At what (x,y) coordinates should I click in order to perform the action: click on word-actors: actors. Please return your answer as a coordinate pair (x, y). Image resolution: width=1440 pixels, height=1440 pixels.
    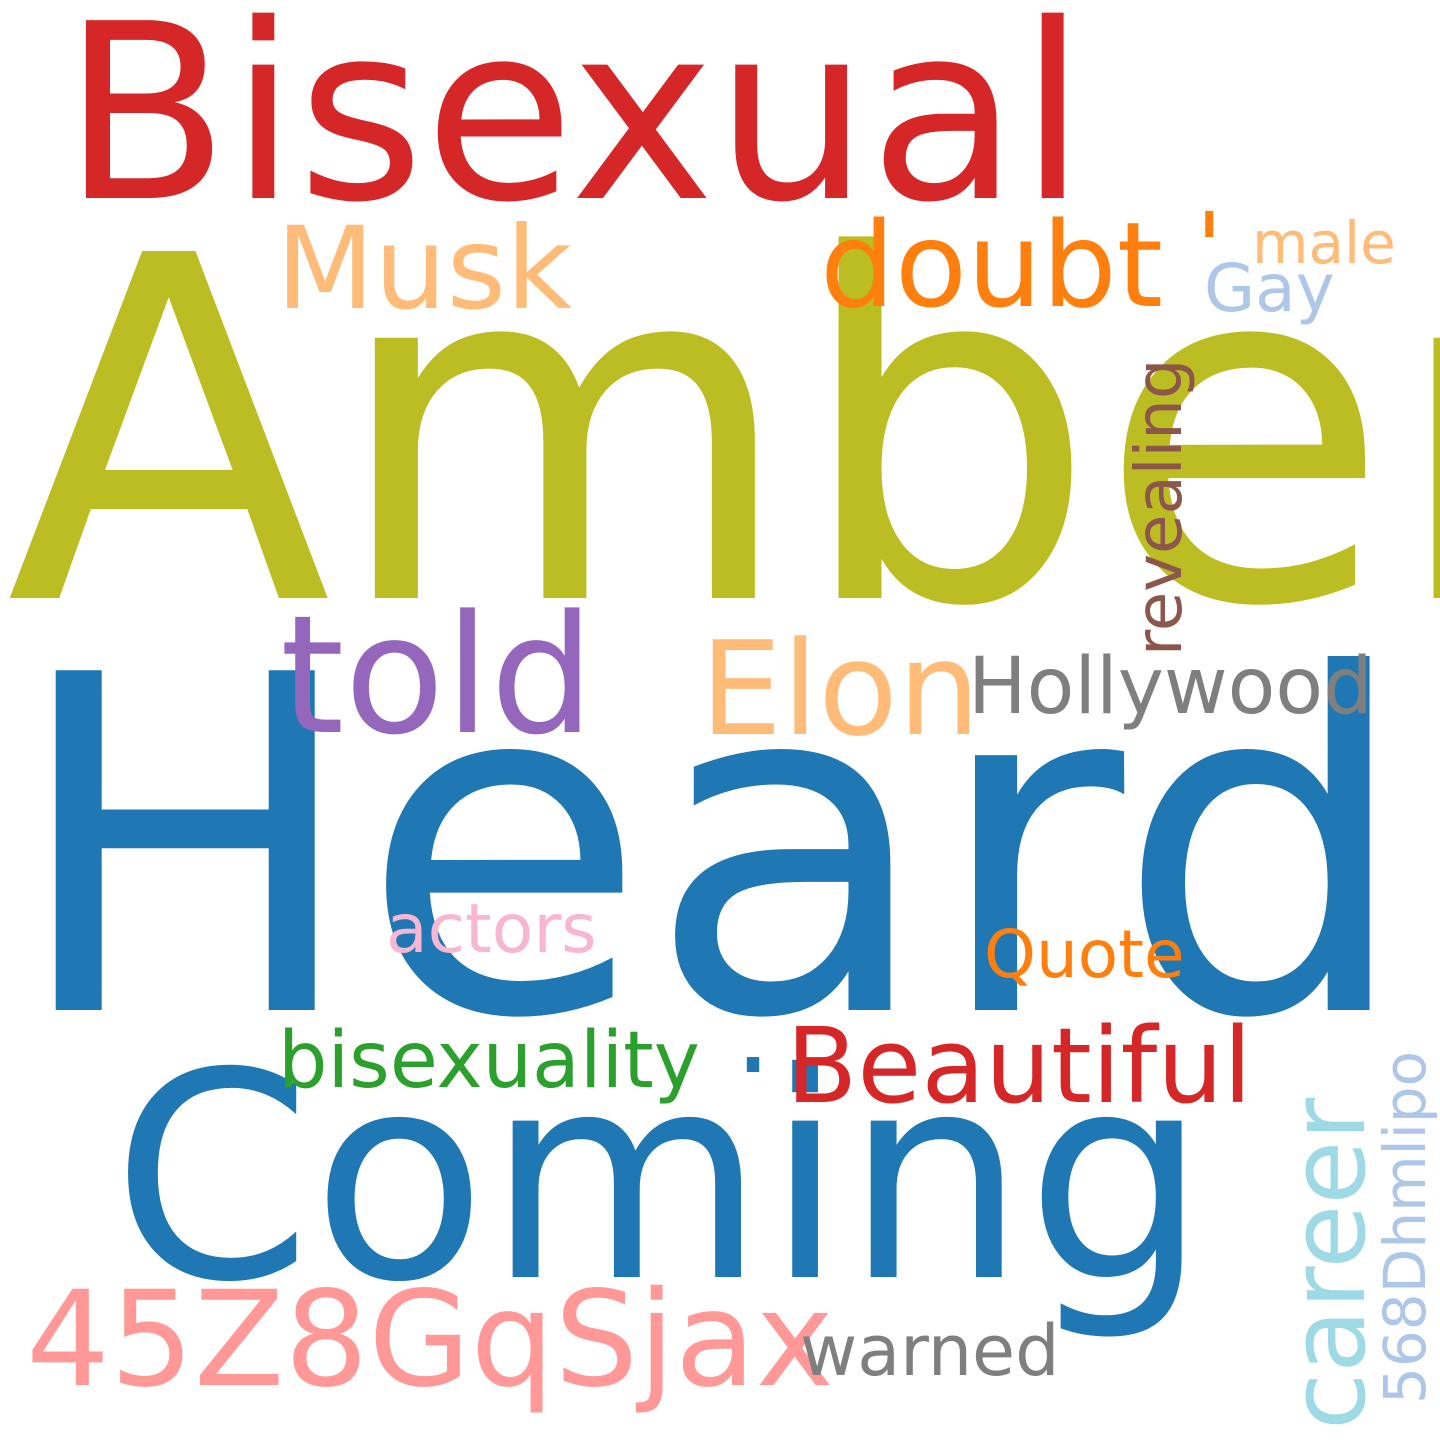
    Looking at the image, I should click on (491, 929).